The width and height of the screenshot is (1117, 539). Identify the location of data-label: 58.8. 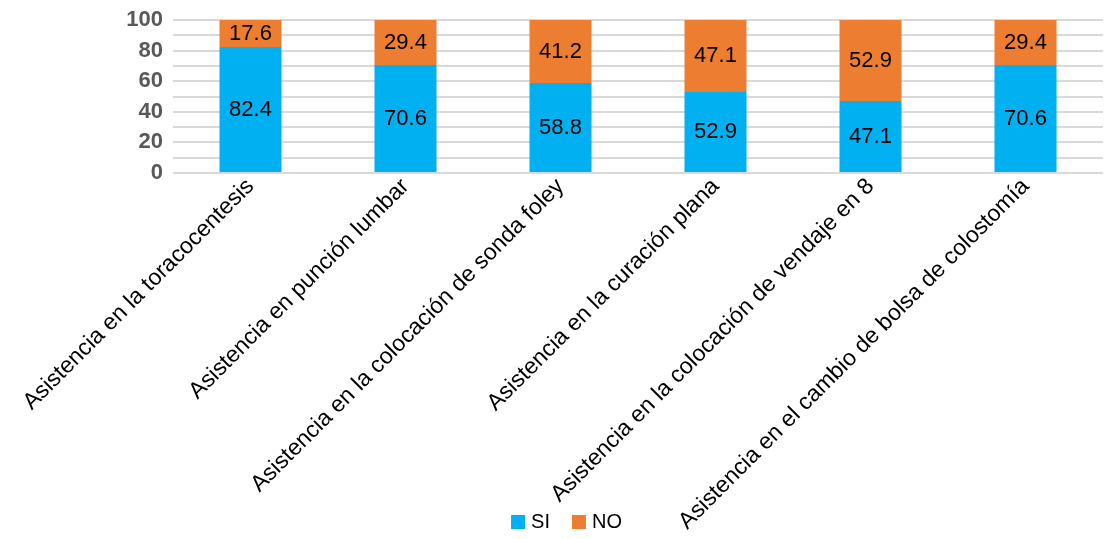
(560, 126).